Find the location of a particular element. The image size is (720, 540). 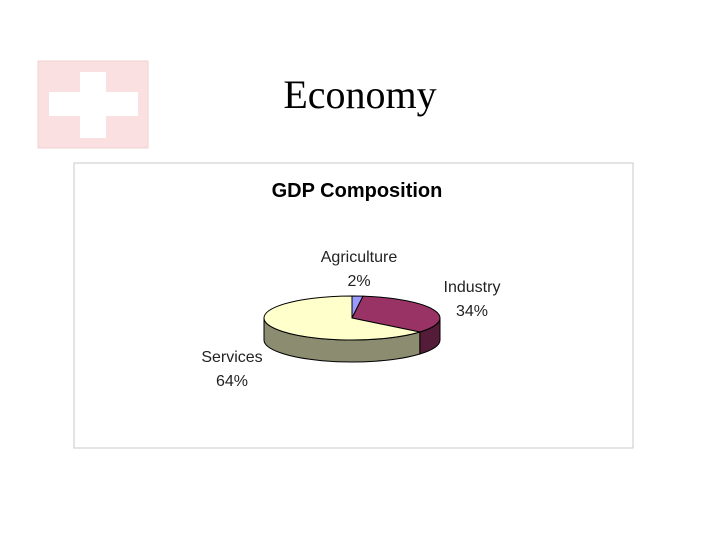

slice-value-label: 34% is located at coordinates (472, 311).